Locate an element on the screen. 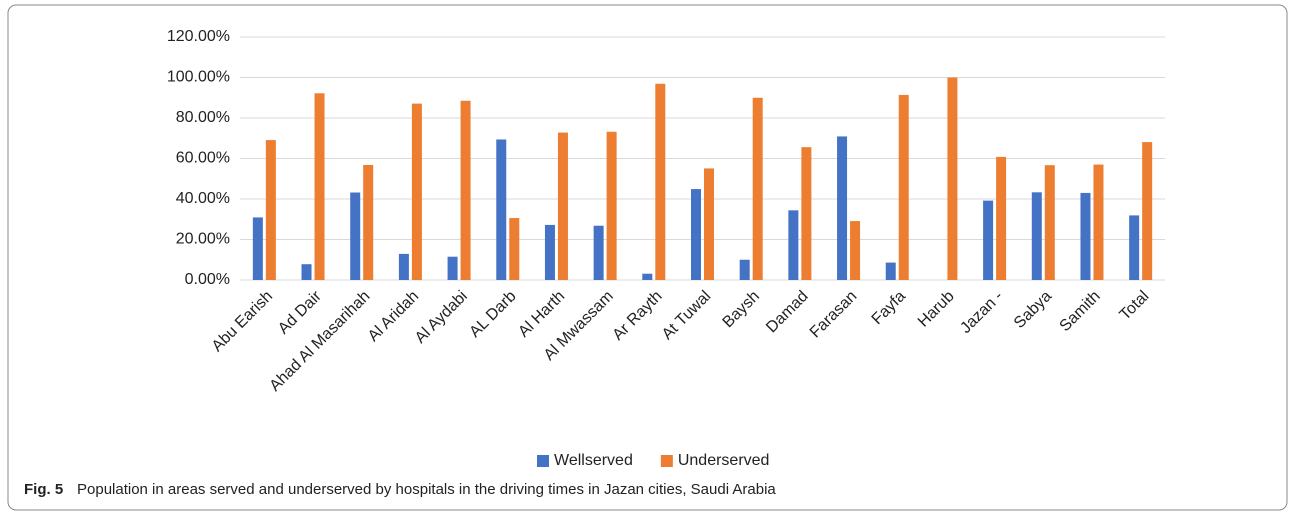  y-tick-label: 120.00% is located at coordinates (198, 36).